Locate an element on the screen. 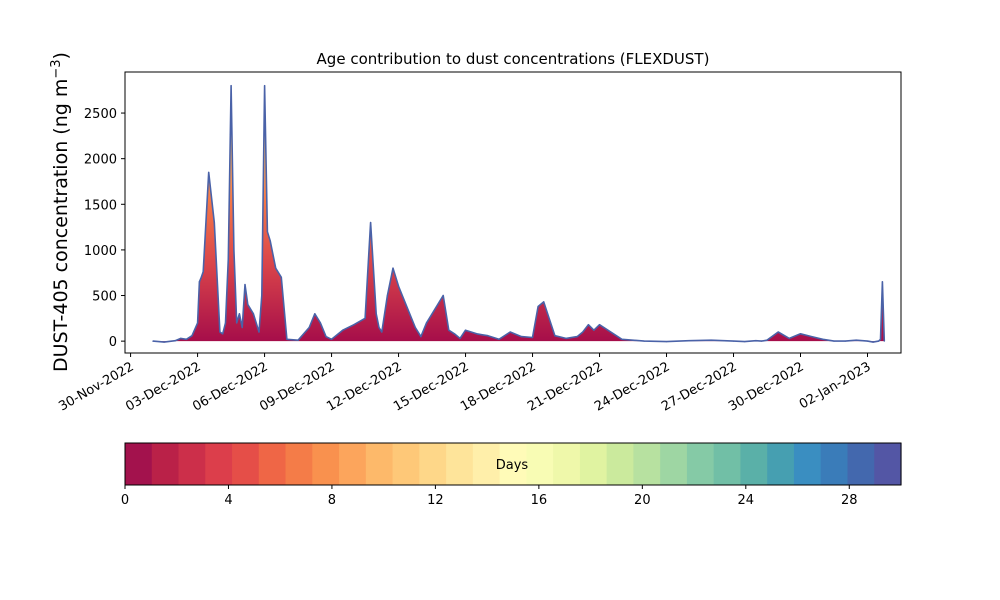 This screenshot has height=600, width=1000. x-tick-label: 18-Dec-2022 is located at coordinates (498, 386).